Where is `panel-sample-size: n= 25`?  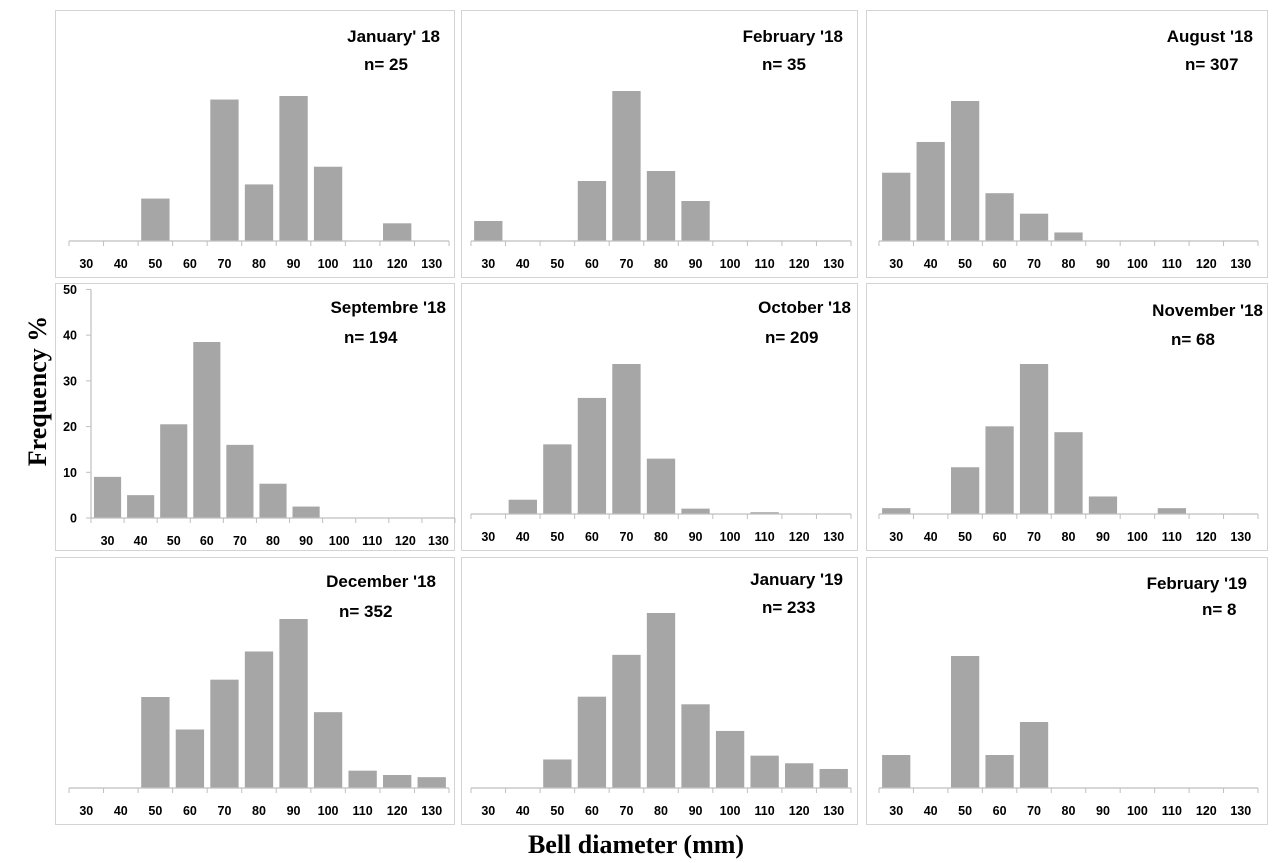
panel-sample-size: n= 25 is located at coordinates (386, 64).